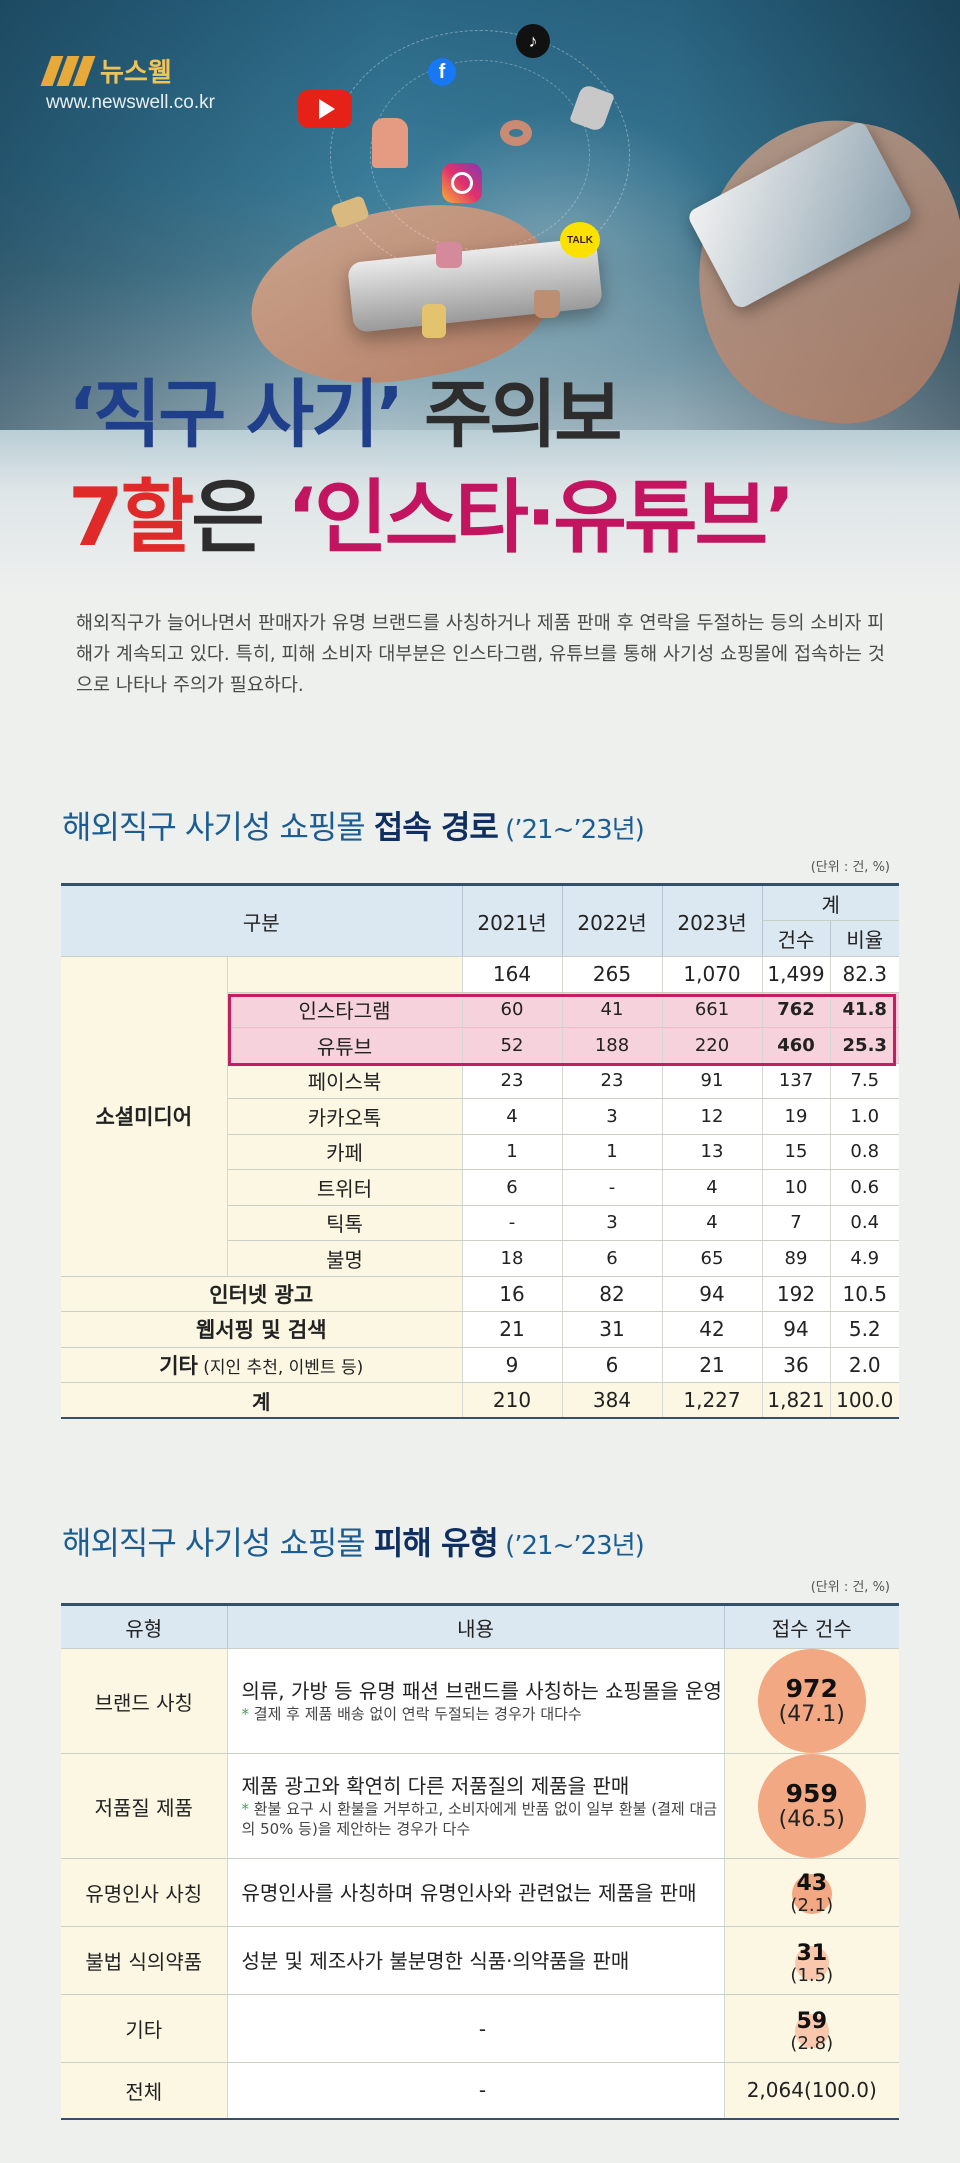 The image size is (960, 2163). What do you see at coordinates (811, 1892) in the screenshot?
I see `row-count: 43 (2.1)` at bounding box center [811, 1892].